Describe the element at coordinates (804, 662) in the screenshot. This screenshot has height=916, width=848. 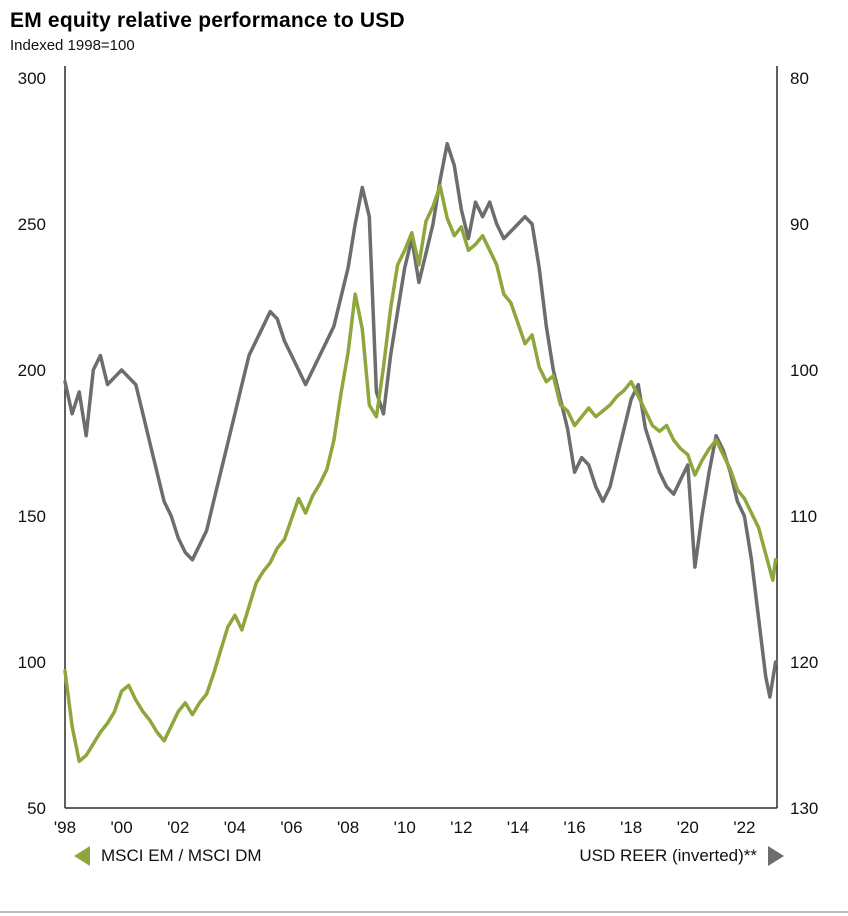
I see `right-axis-tick-label: 120` at that location.